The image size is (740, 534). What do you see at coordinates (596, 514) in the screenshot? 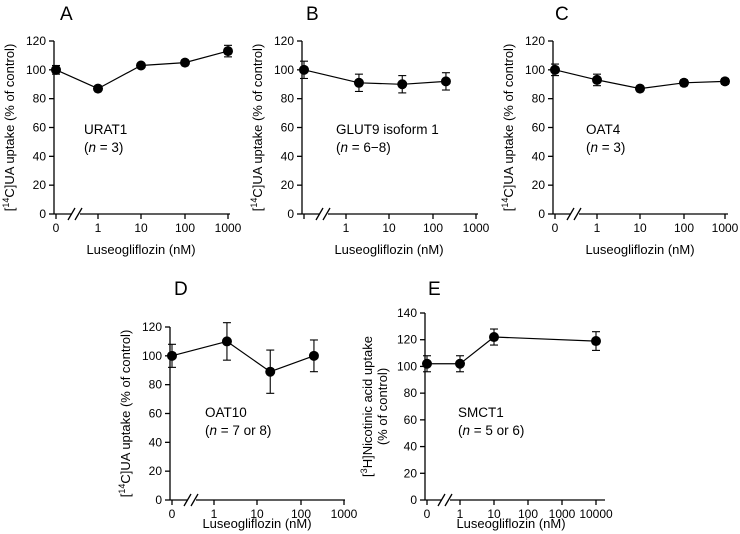
I see `x-tick-label: 10000` at bounding box center [596, 514].